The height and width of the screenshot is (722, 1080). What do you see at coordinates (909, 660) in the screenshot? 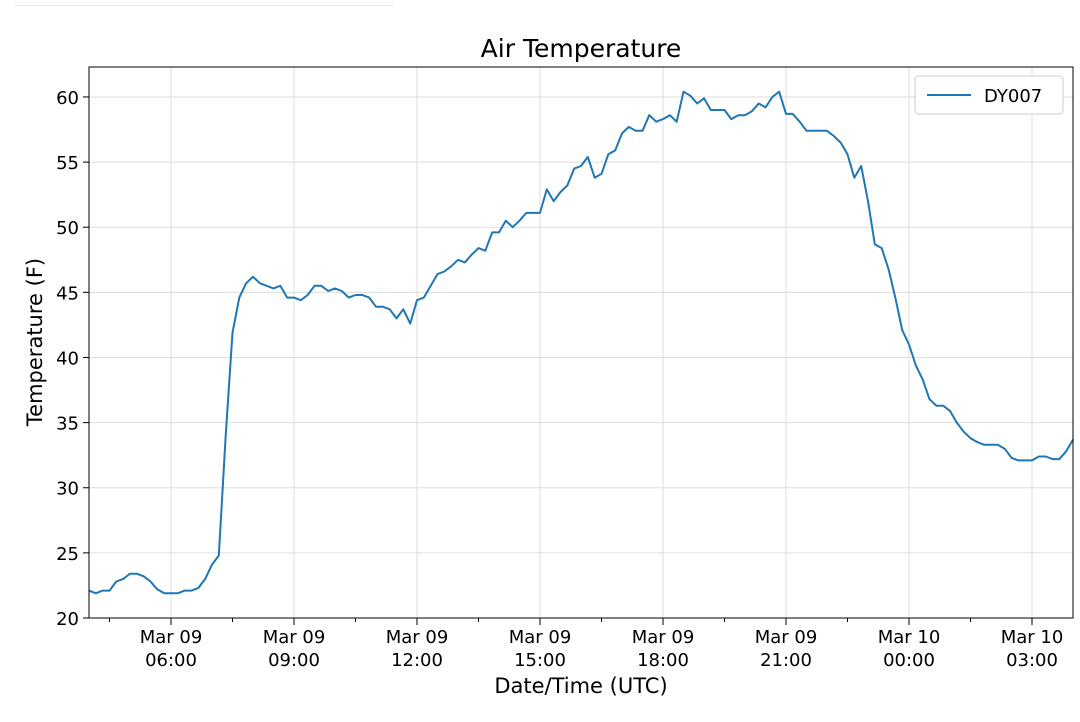
I see `x-tick-label-time: 00:00` at bounding box center [909, 660].